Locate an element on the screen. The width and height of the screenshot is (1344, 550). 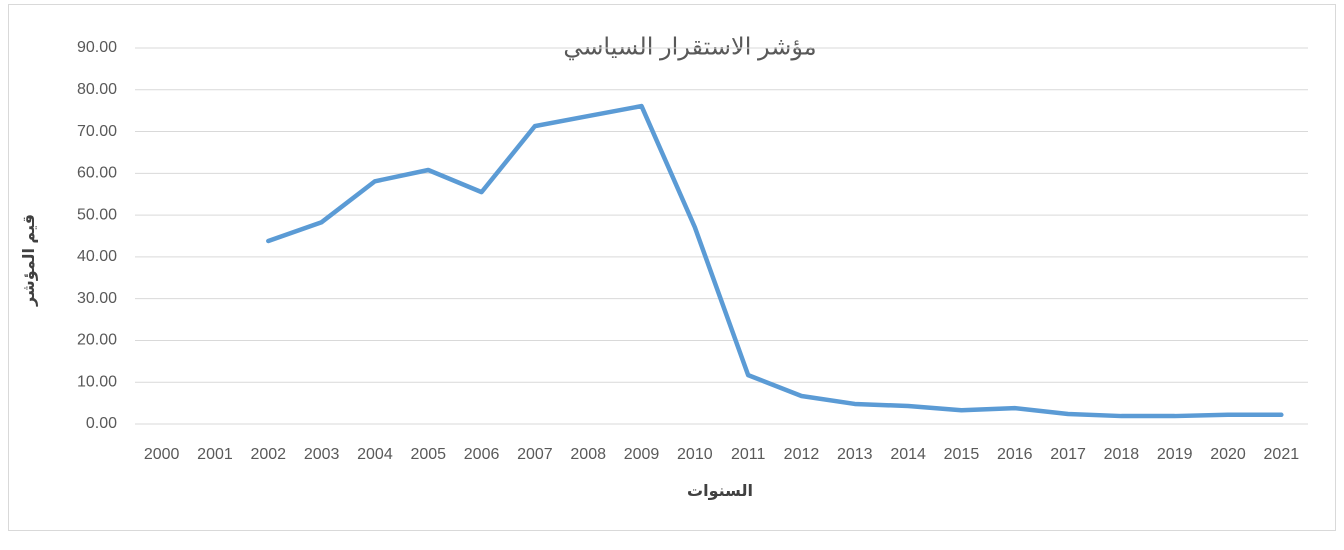
x-tick-label: 2003 is located at coordinates (322, 454).